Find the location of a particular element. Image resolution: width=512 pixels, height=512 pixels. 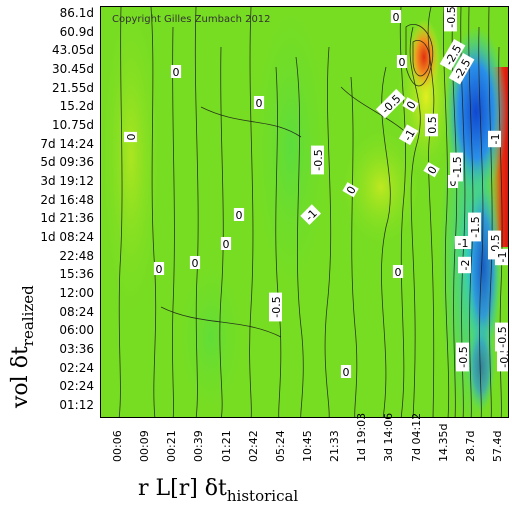

x-tick-label: 28.7d is located at coordinates (470, 446).